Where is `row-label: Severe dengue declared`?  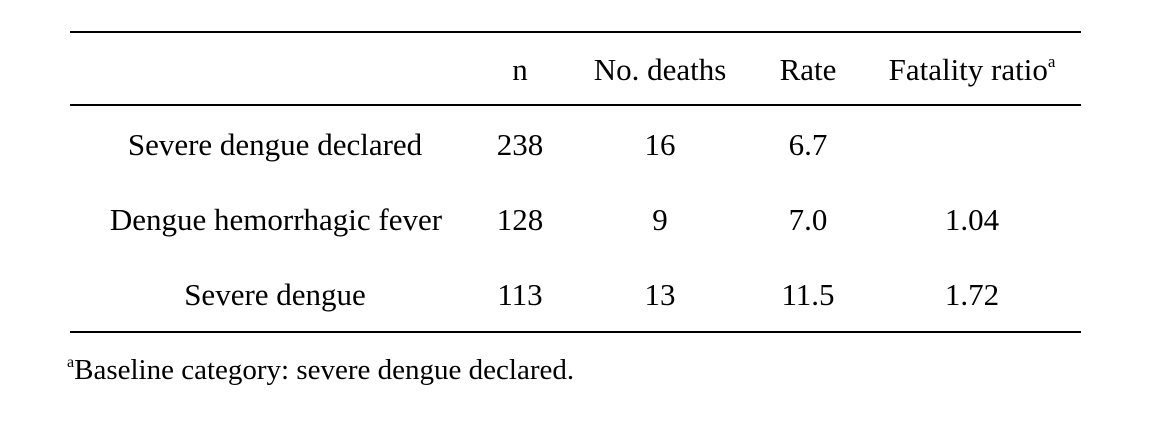 row-label: Severe dengue declared is located at coordinates (275, 144).